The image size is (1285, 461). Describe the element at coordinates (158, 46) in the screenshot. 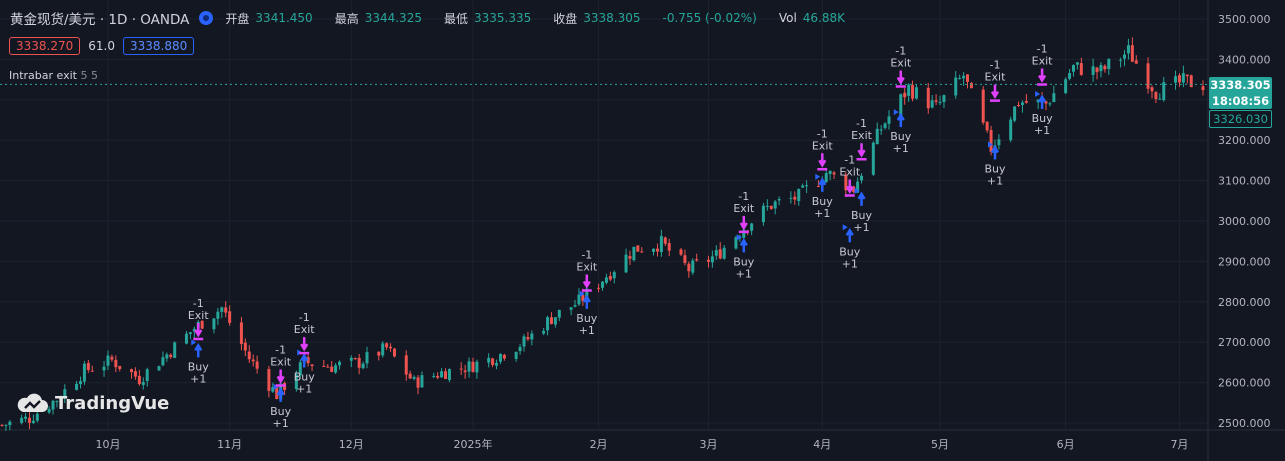

I see `buy-price-button: 3338.880` at that location.